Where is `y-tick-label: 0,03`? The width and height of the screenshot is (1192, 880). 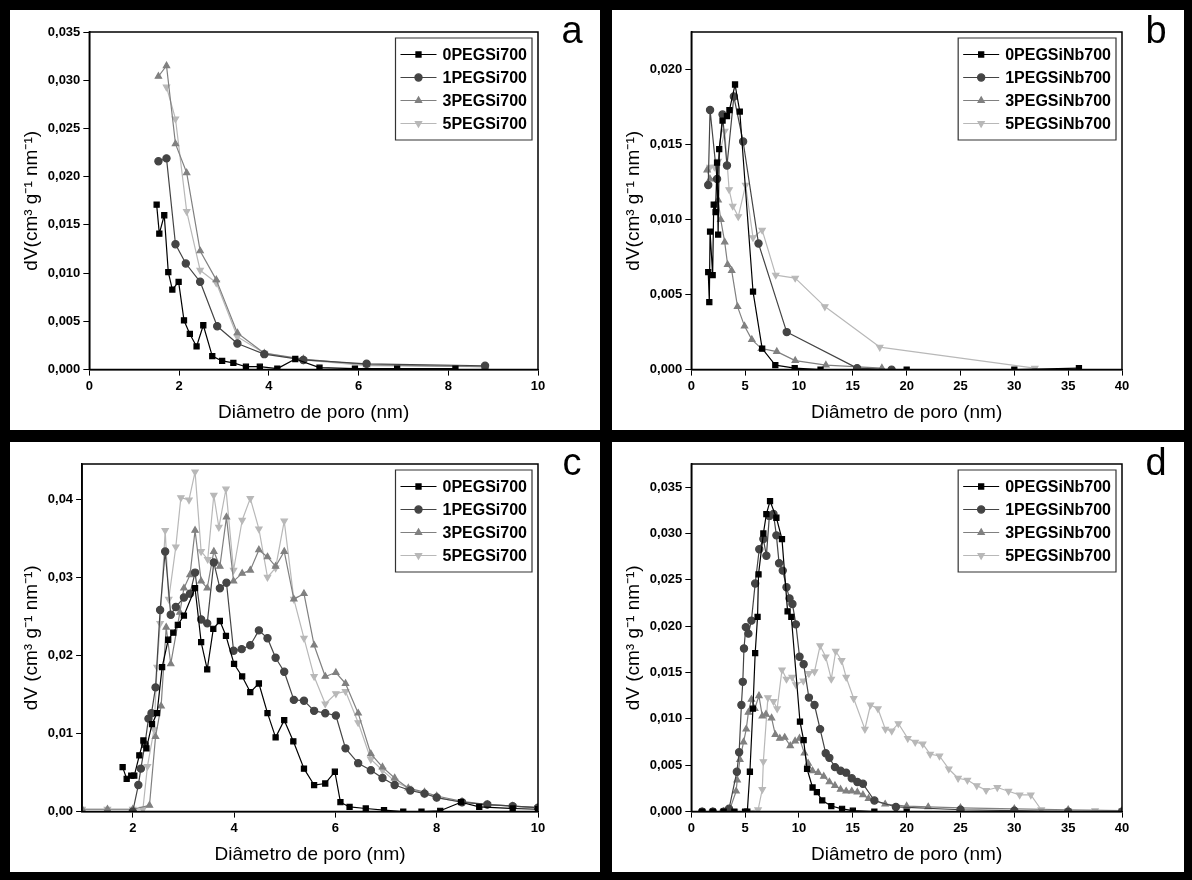 y-tick-label: 0,03 is located at coordinates (60, 576).